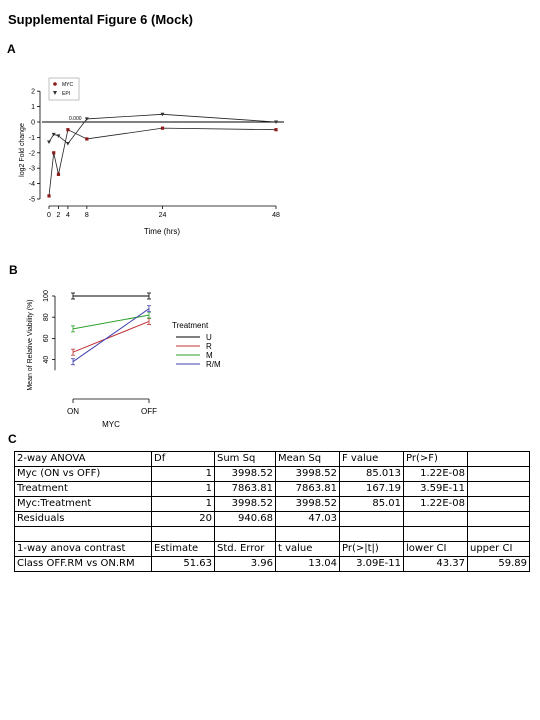 This screenshot has height=720, width=540. I want to click on series-line-rm, so click(111, 335).